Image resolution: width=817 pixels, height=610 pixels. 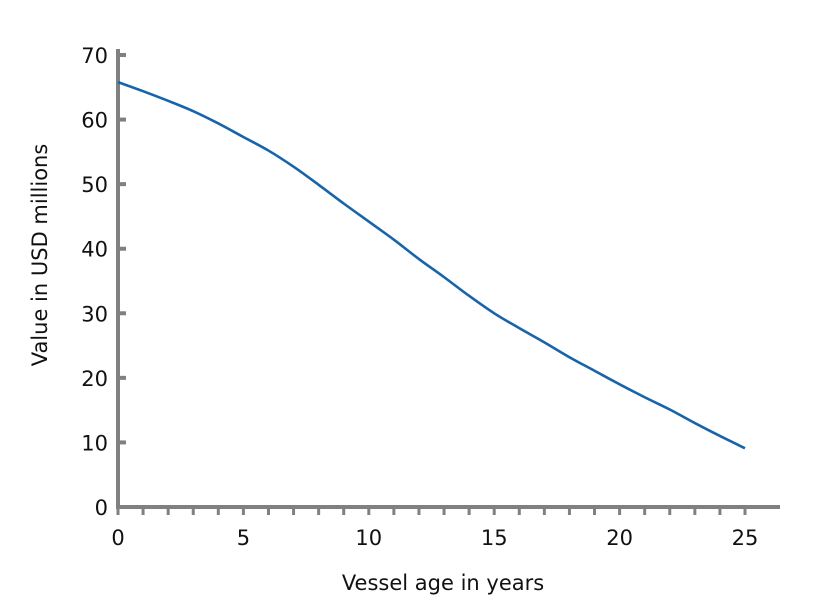 I want to click on x-axis-title: Vessel age in years, so click(x=443, y=583).